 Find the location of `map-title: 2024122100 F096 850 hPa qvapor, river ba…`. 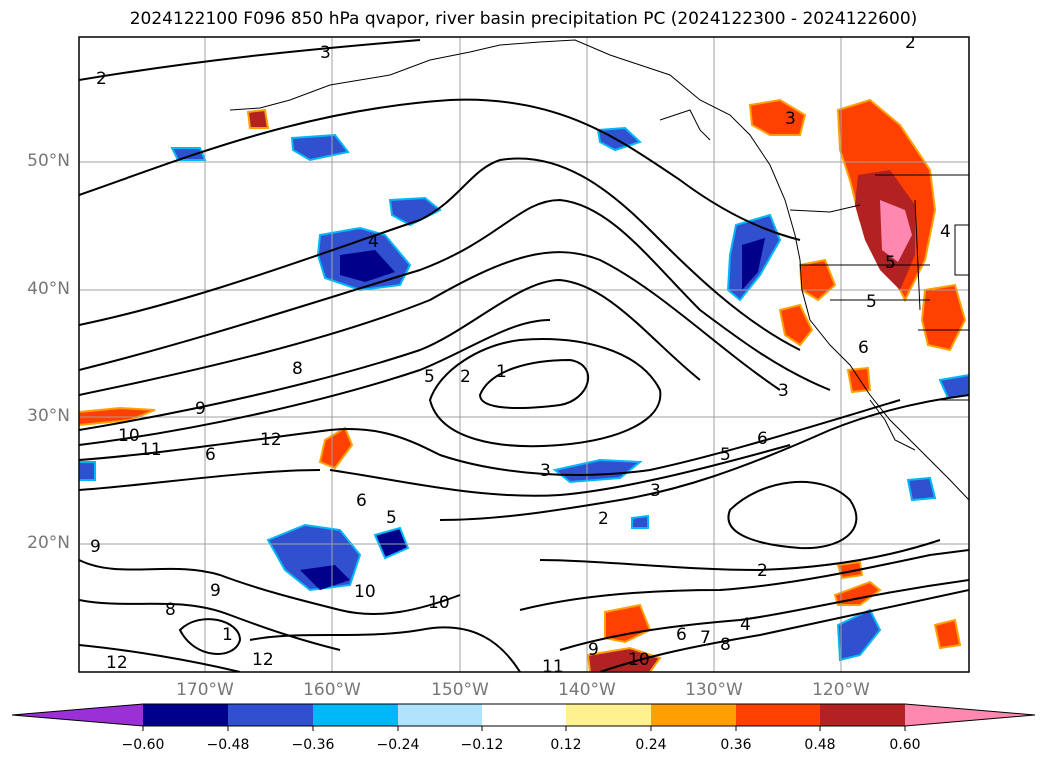

map-title: 2024122100 F096 850 hPa qvapor, river ba… is located at coordinates (523, 19).